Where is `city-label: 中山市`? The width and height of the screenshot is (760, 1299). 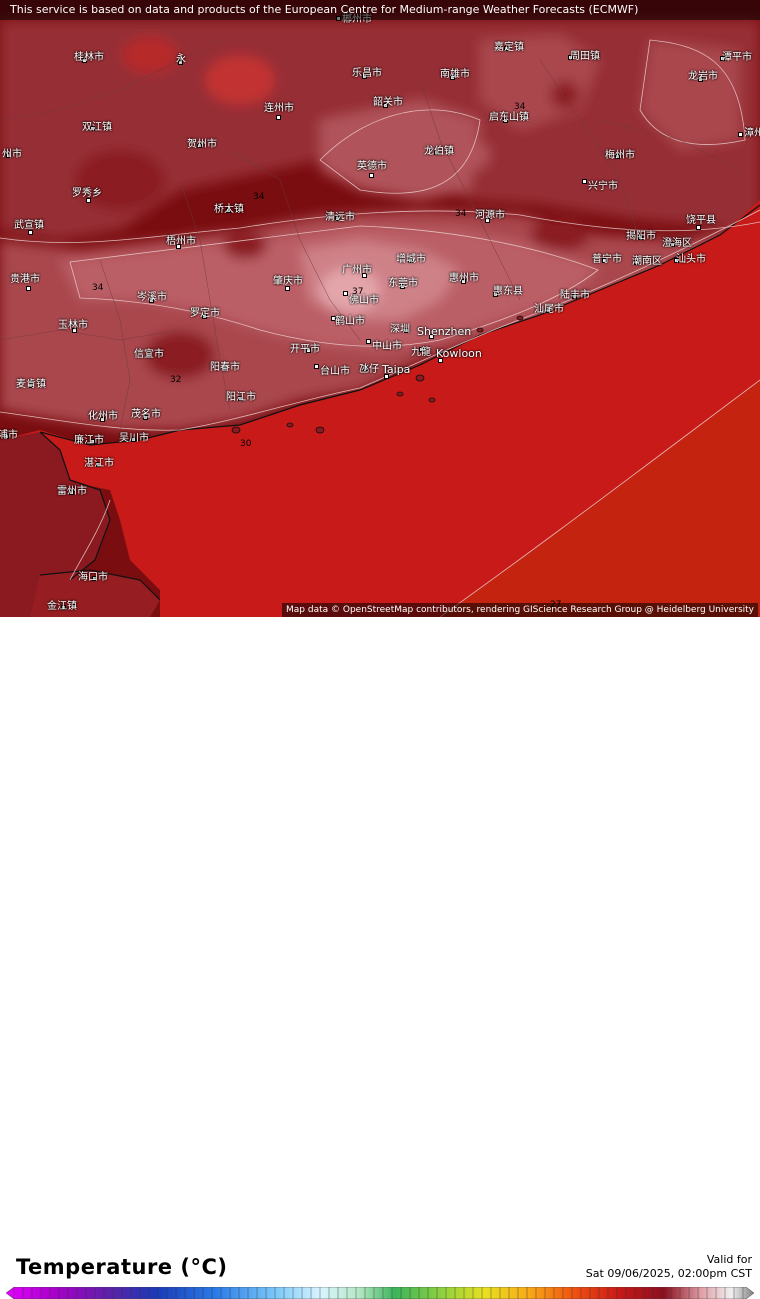
city-label: 中山市 is located at coordinates (387, 346).